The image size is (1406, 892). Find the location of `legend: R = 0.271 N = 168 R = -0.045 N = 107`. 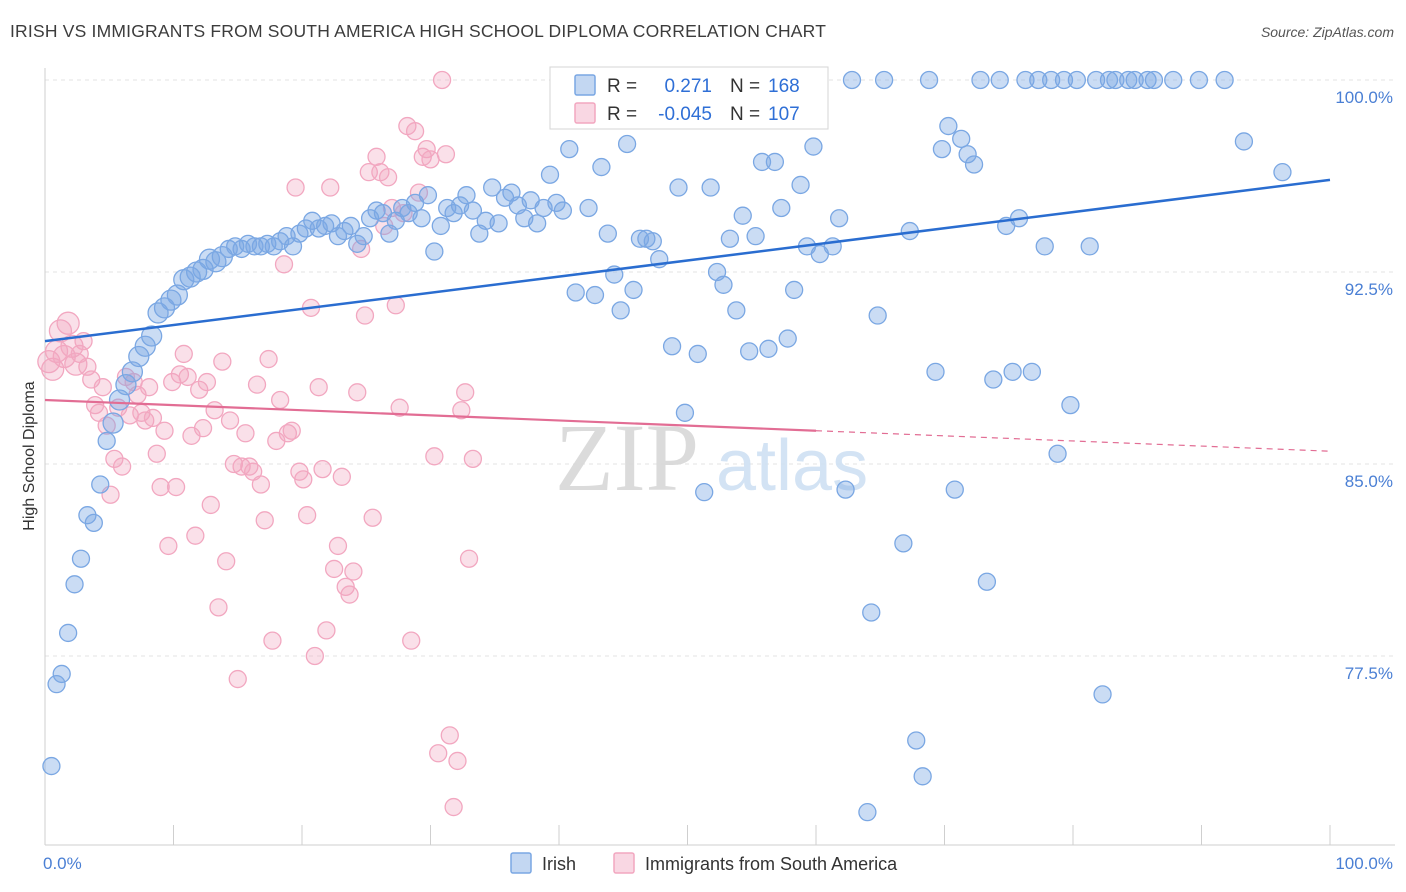

legend: R = 0.271 N = 168 R = -0.045 N = 107 is located at coordinates (689, 98).